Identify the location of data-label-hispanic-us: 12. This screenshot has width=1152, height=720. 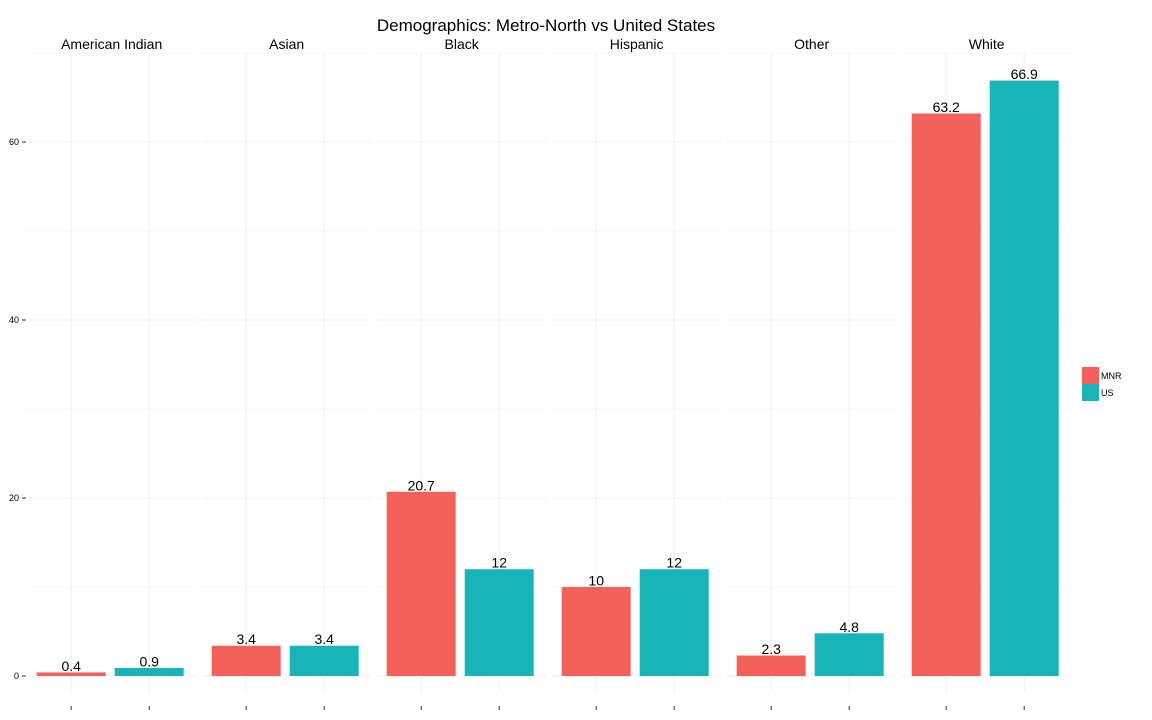
(674, 563).